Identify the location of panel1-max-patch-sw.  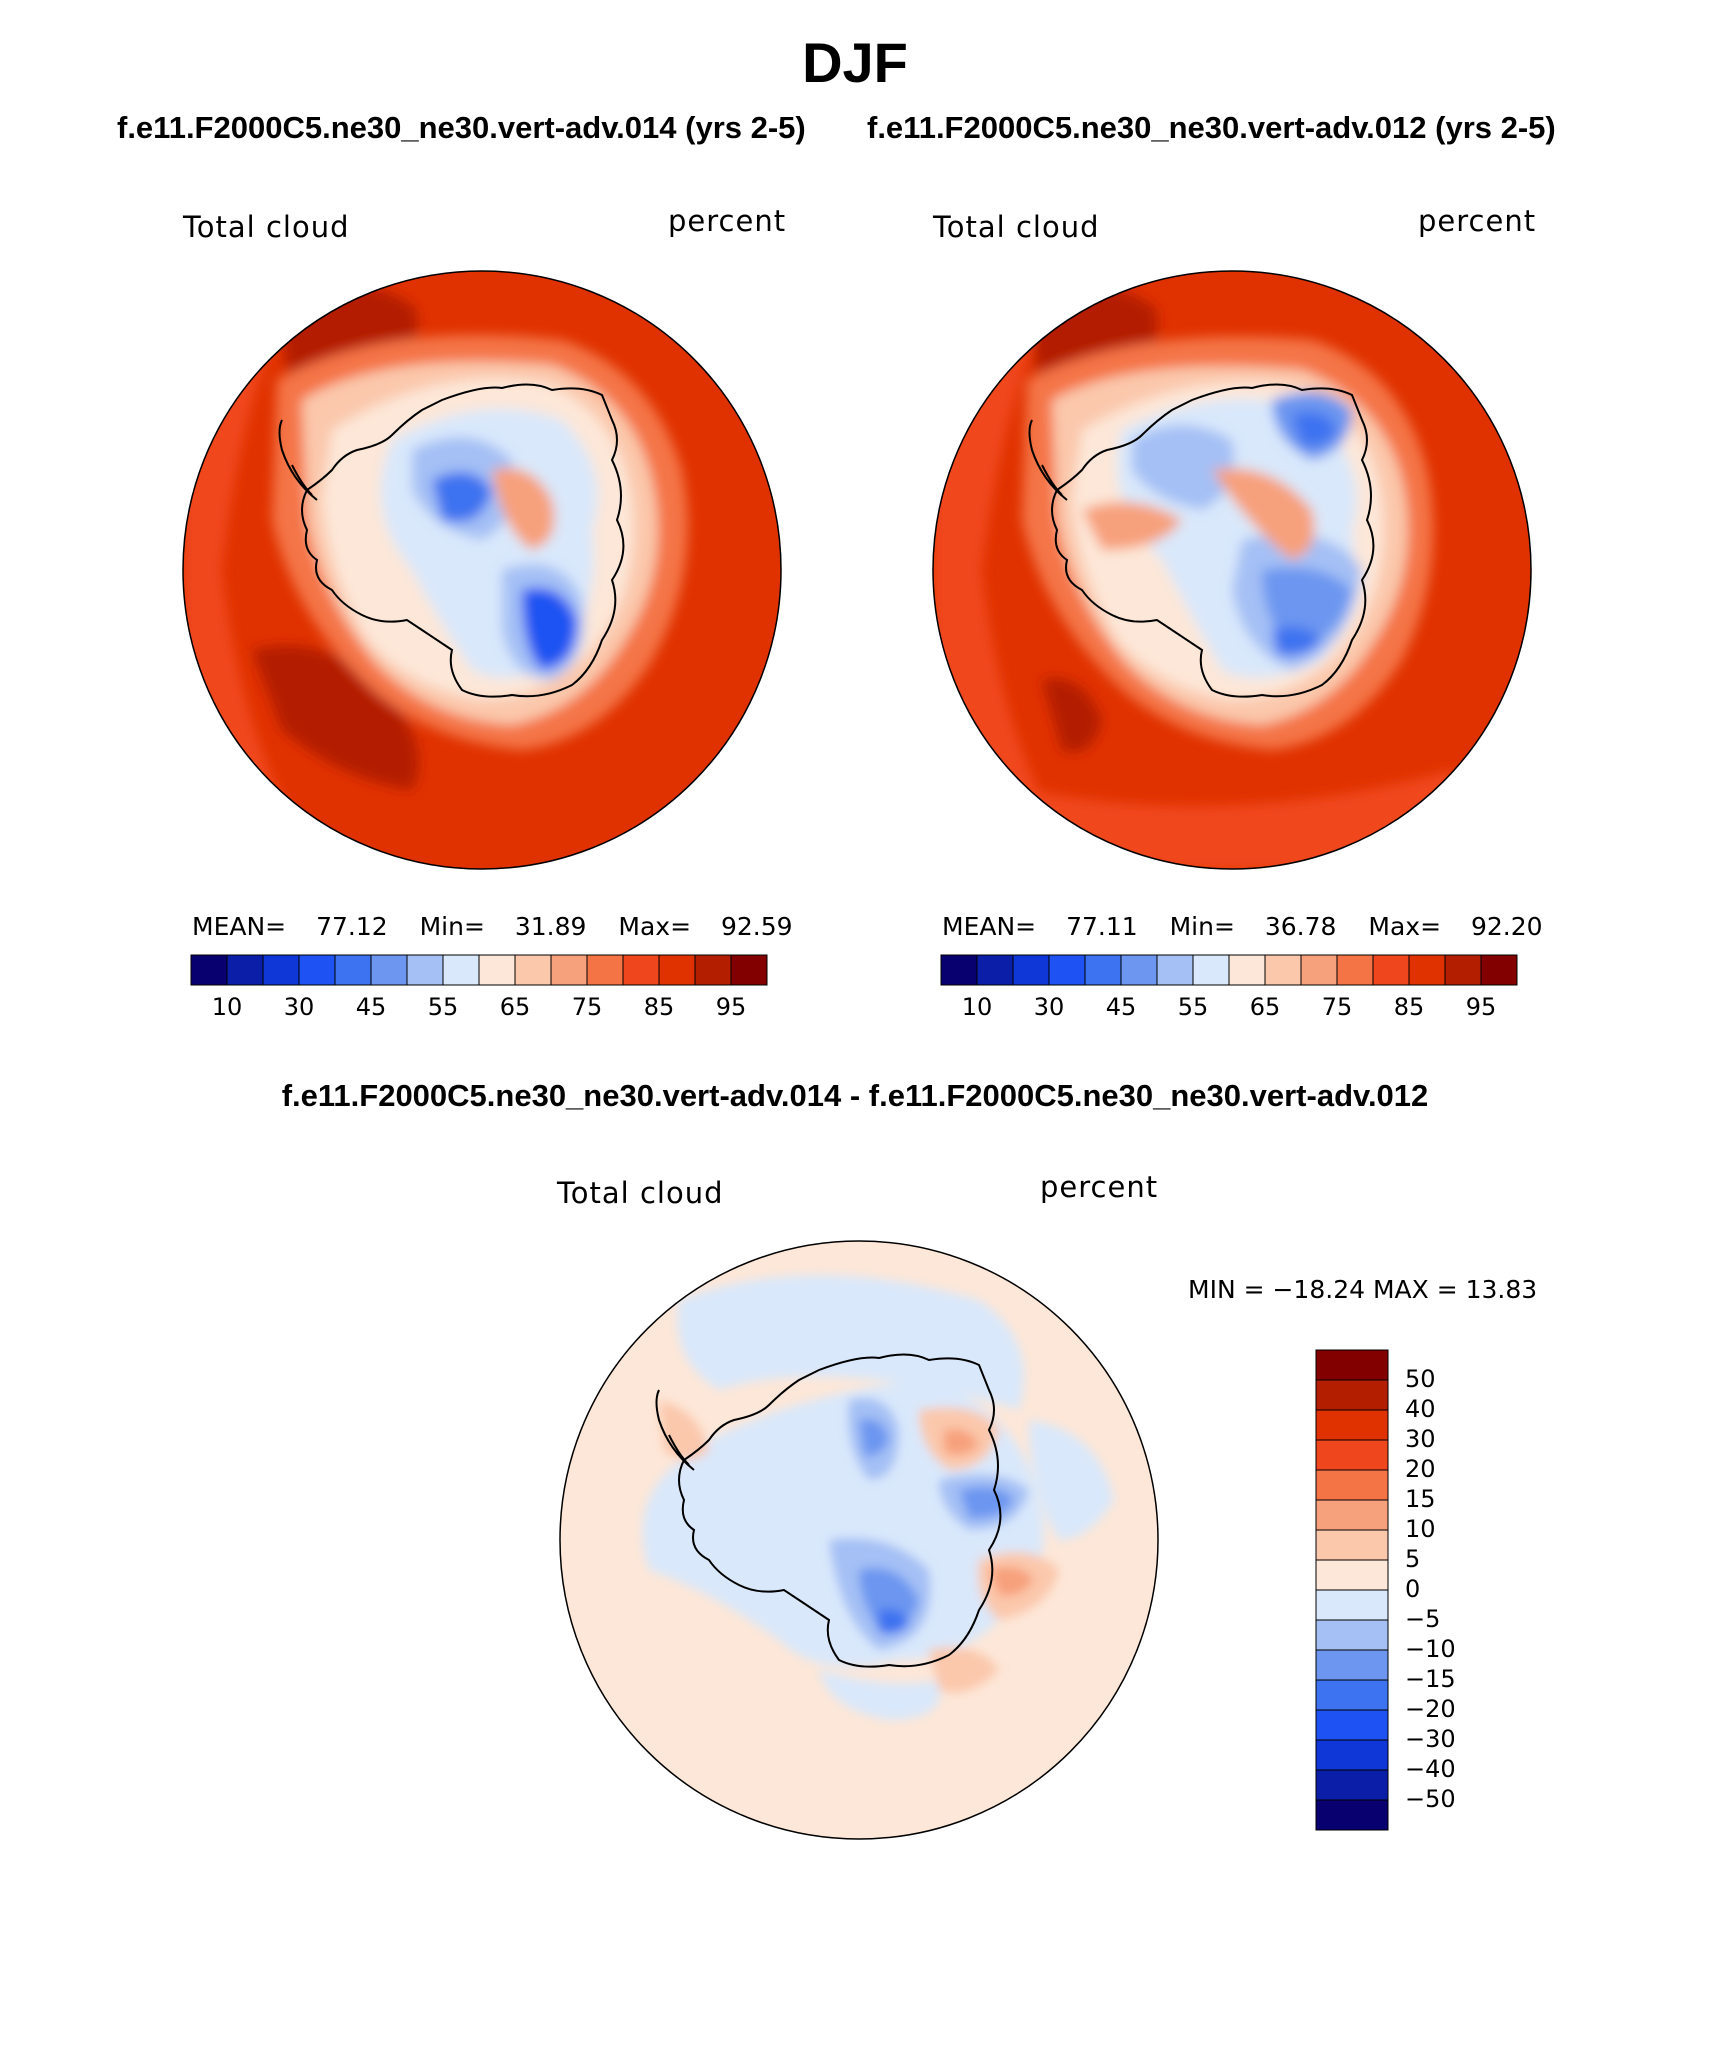
(335, 717).